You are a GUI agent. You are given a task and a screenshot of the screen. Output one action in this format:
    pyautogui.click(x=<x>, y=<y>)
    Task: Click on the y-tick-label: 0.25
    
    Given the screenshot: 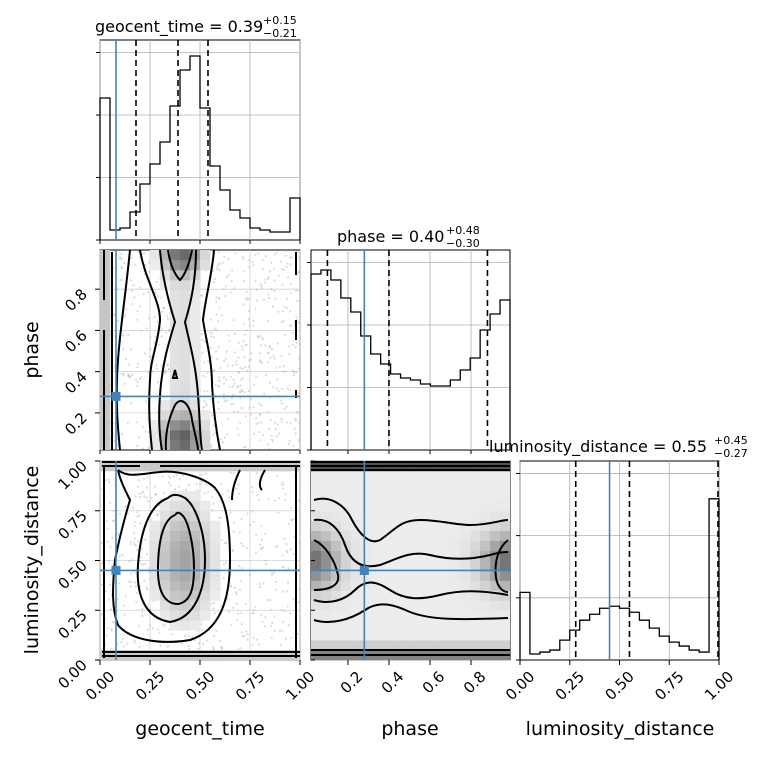 What is the action you would take?
    pyautogui.click(x=72, y=624)
    